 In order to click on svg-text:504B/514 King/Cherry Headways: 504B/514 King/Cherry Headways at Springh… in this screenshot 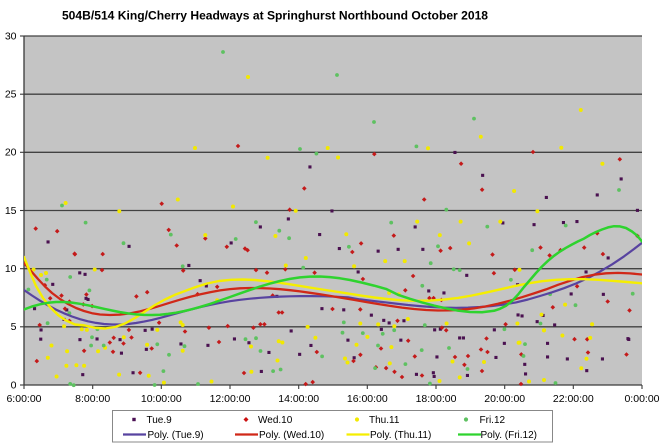, I will do `click(275, 16)`.